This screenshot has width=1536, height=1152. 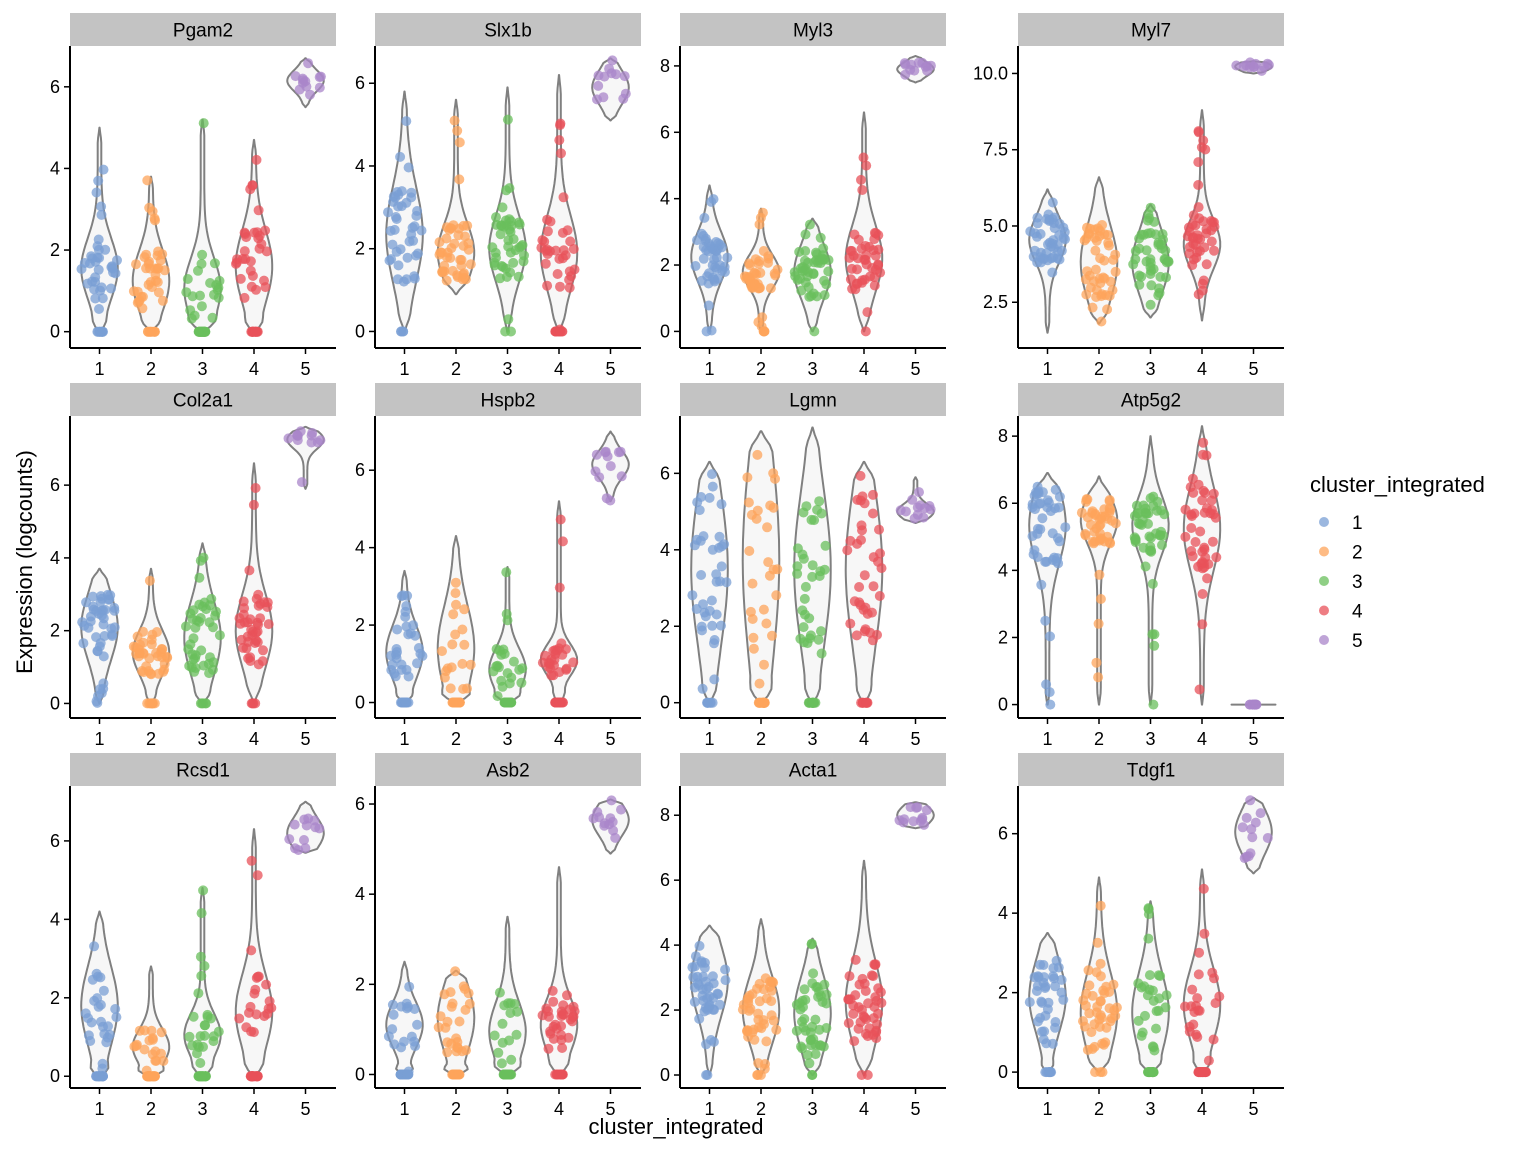 I want to click on y-tick-label: 0, so click(x=55, y=703).